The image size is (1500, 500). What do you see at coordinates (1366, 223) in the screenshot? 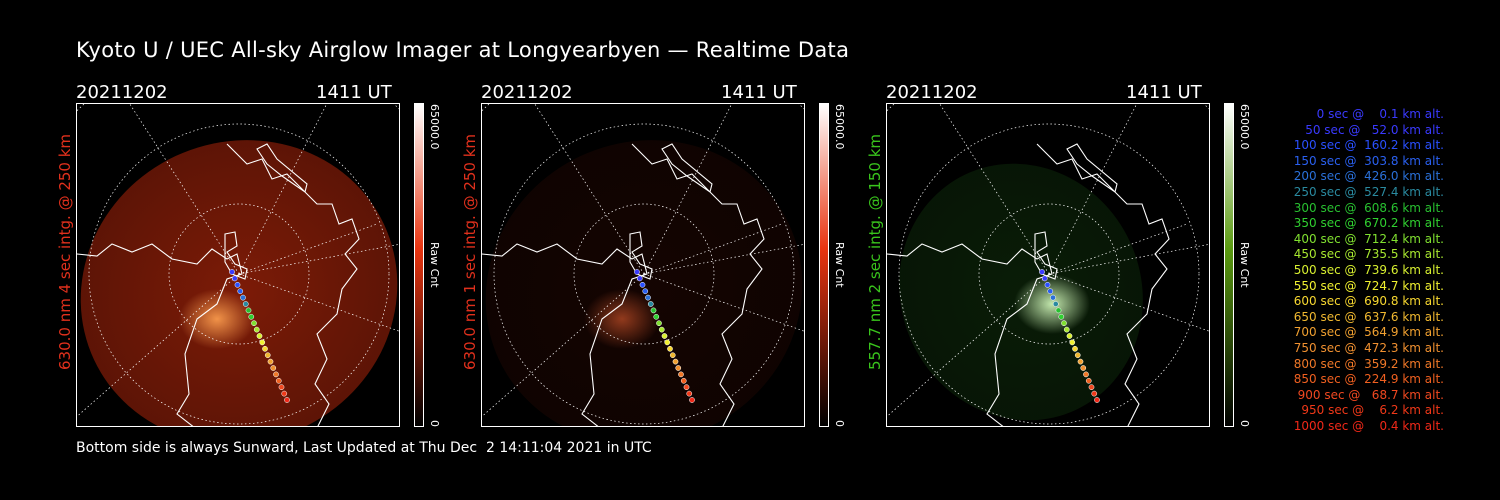
I see `legend-row: 350 sec @ 670.2 km alt.` at bounding box center [1366, 223].